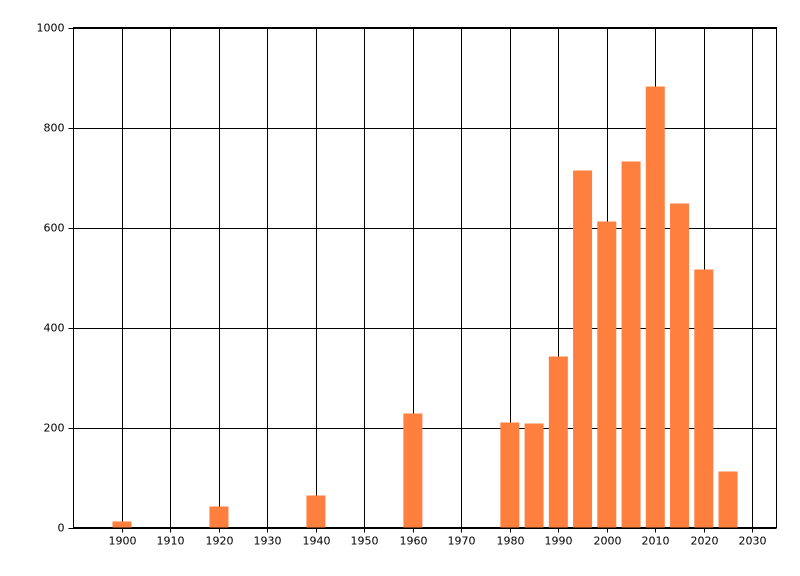 Image resolution: width=800 pixels, height=576 pixels. Describe the element at coordinates (61, 528) in the screenshot. I see `y-tick-label: 0` at that location.